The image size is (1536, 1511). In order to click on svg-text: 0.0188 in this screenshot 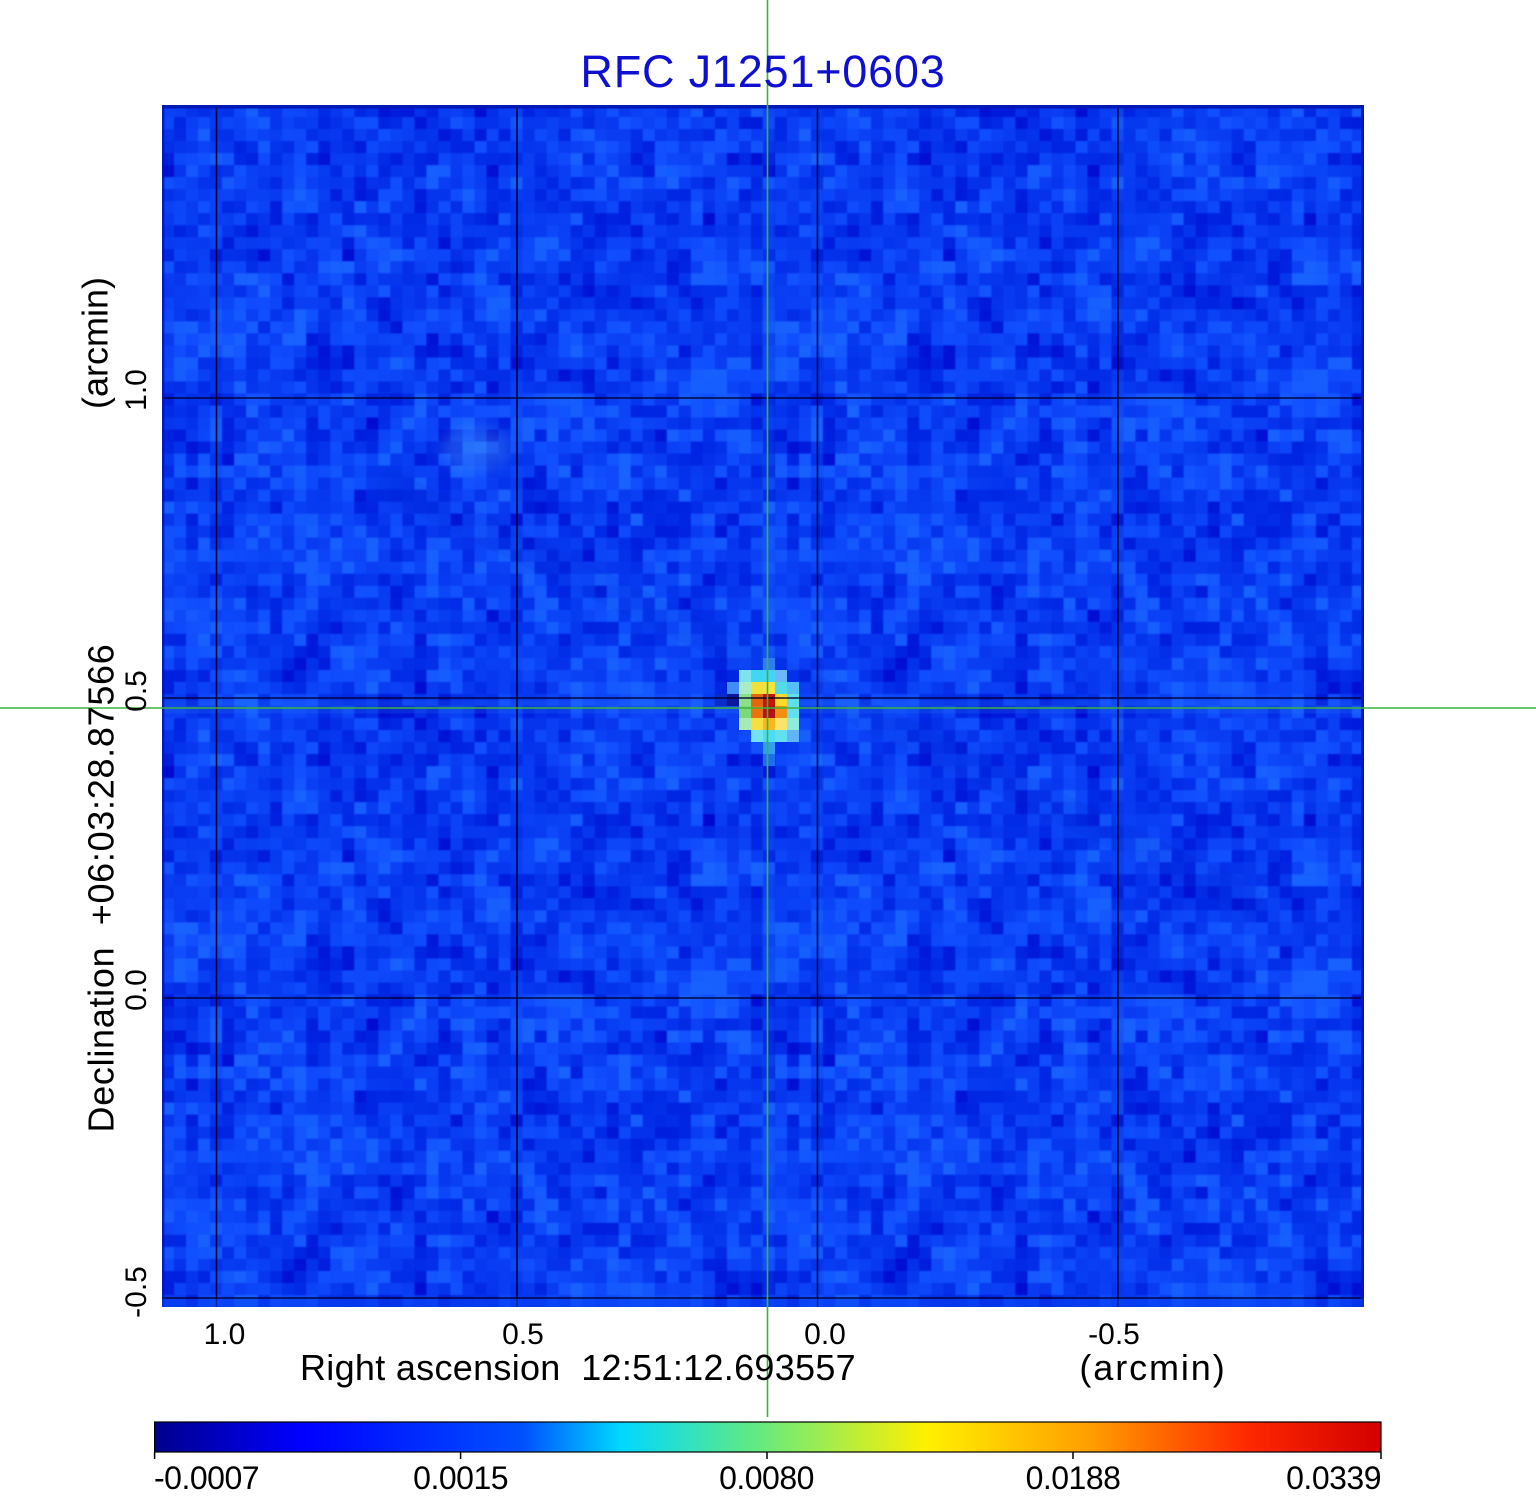, I will do `click(1073, 1478)`.